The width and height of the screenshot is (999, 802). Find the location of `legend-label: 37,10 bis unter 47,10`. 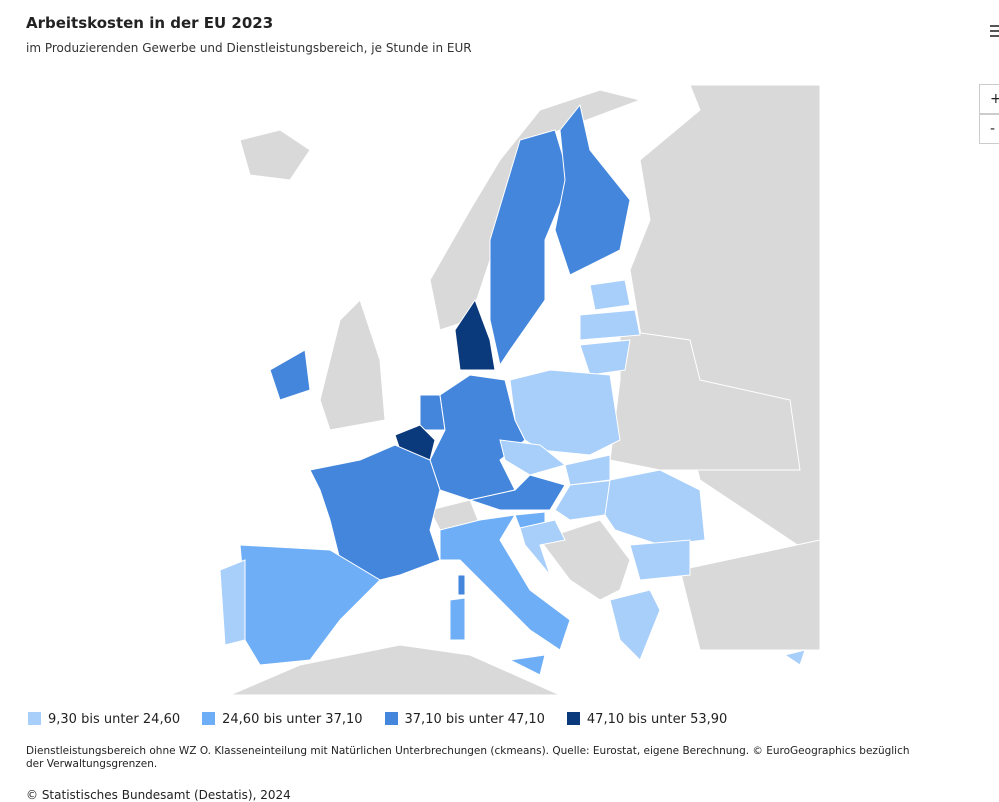

legend-label: 37,10 bis unter 47,10 is located at coordinates (474, 719).